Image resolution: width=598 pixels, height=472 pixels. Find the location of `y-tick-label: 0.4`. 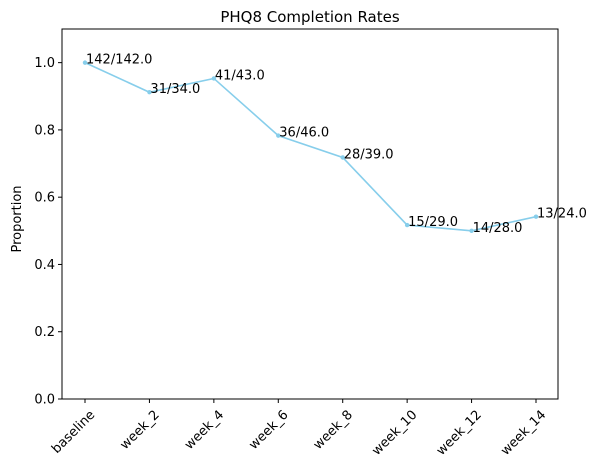

y-tick-label: 0.4 is located at coordinates (44, 265).